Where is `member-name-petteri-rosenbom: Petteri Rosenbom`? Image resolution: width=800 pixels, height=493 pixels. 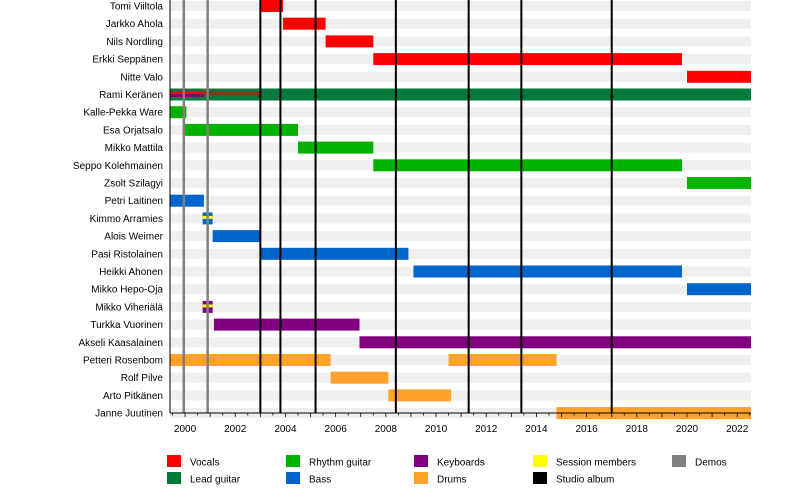
member-name-petteri-rosenbom: Petteri Rosenbom is located at coordinates (123, 361).